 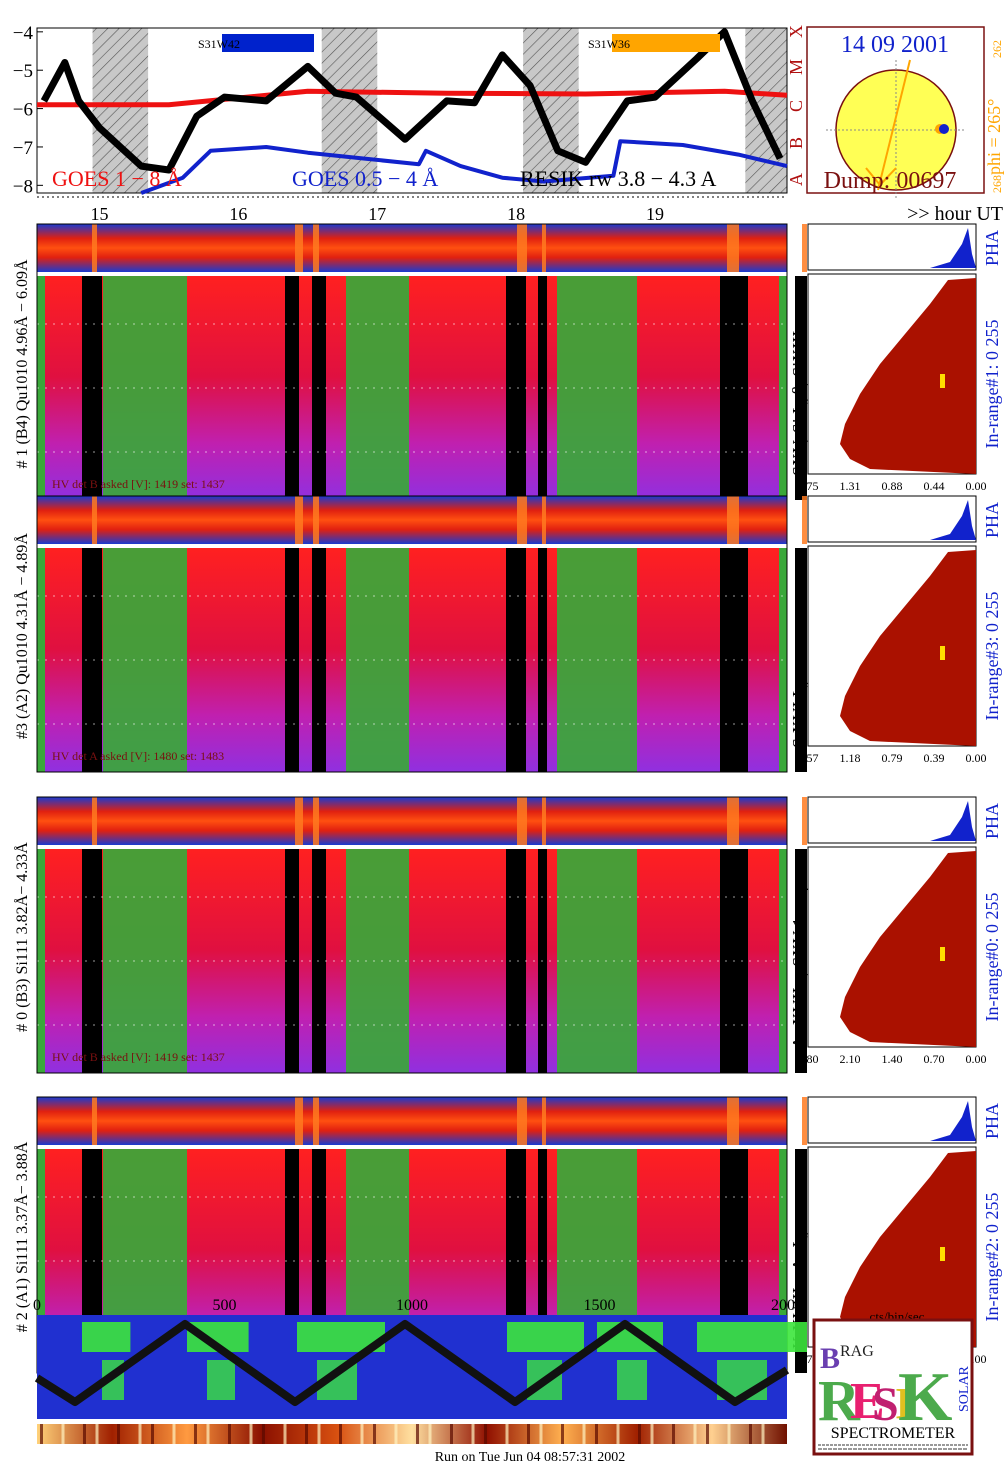 I want to click on in-range-label: In-range#2: 0 255, so click(x=992, y=1257).